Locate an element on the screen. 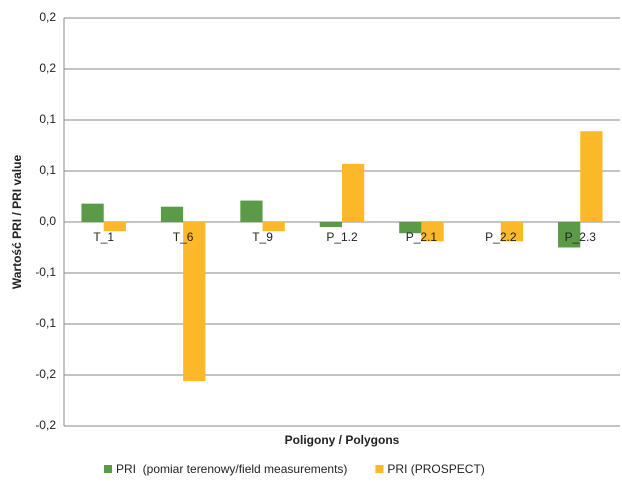 Image resolution: width=622 pixels, height=484 pixels. y-axis-title: Wartość PRI / PRI value is located at coordinates (17, 222).